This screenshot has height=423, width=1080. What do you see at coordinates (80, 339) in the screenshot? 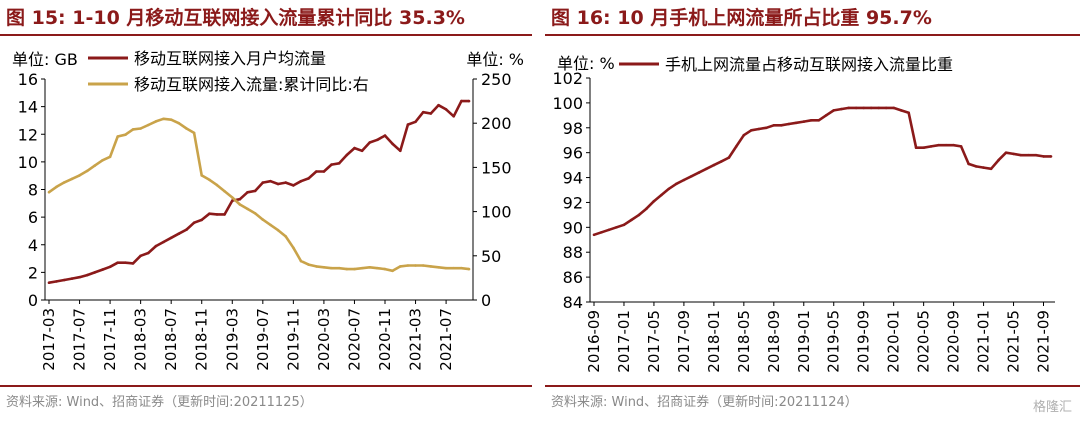
I see `x-tick-label: 2017-07` at bounding box center [80, 339].